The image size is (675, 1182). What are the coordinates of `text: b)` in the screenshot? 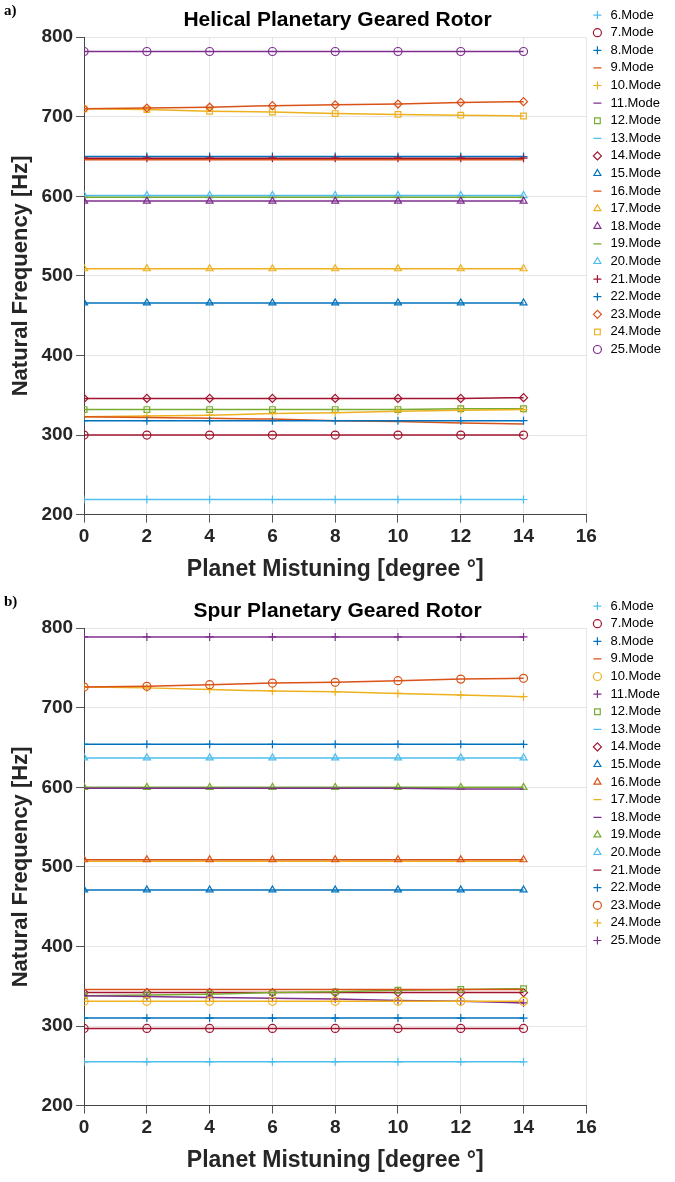 It's located at (11, 602).